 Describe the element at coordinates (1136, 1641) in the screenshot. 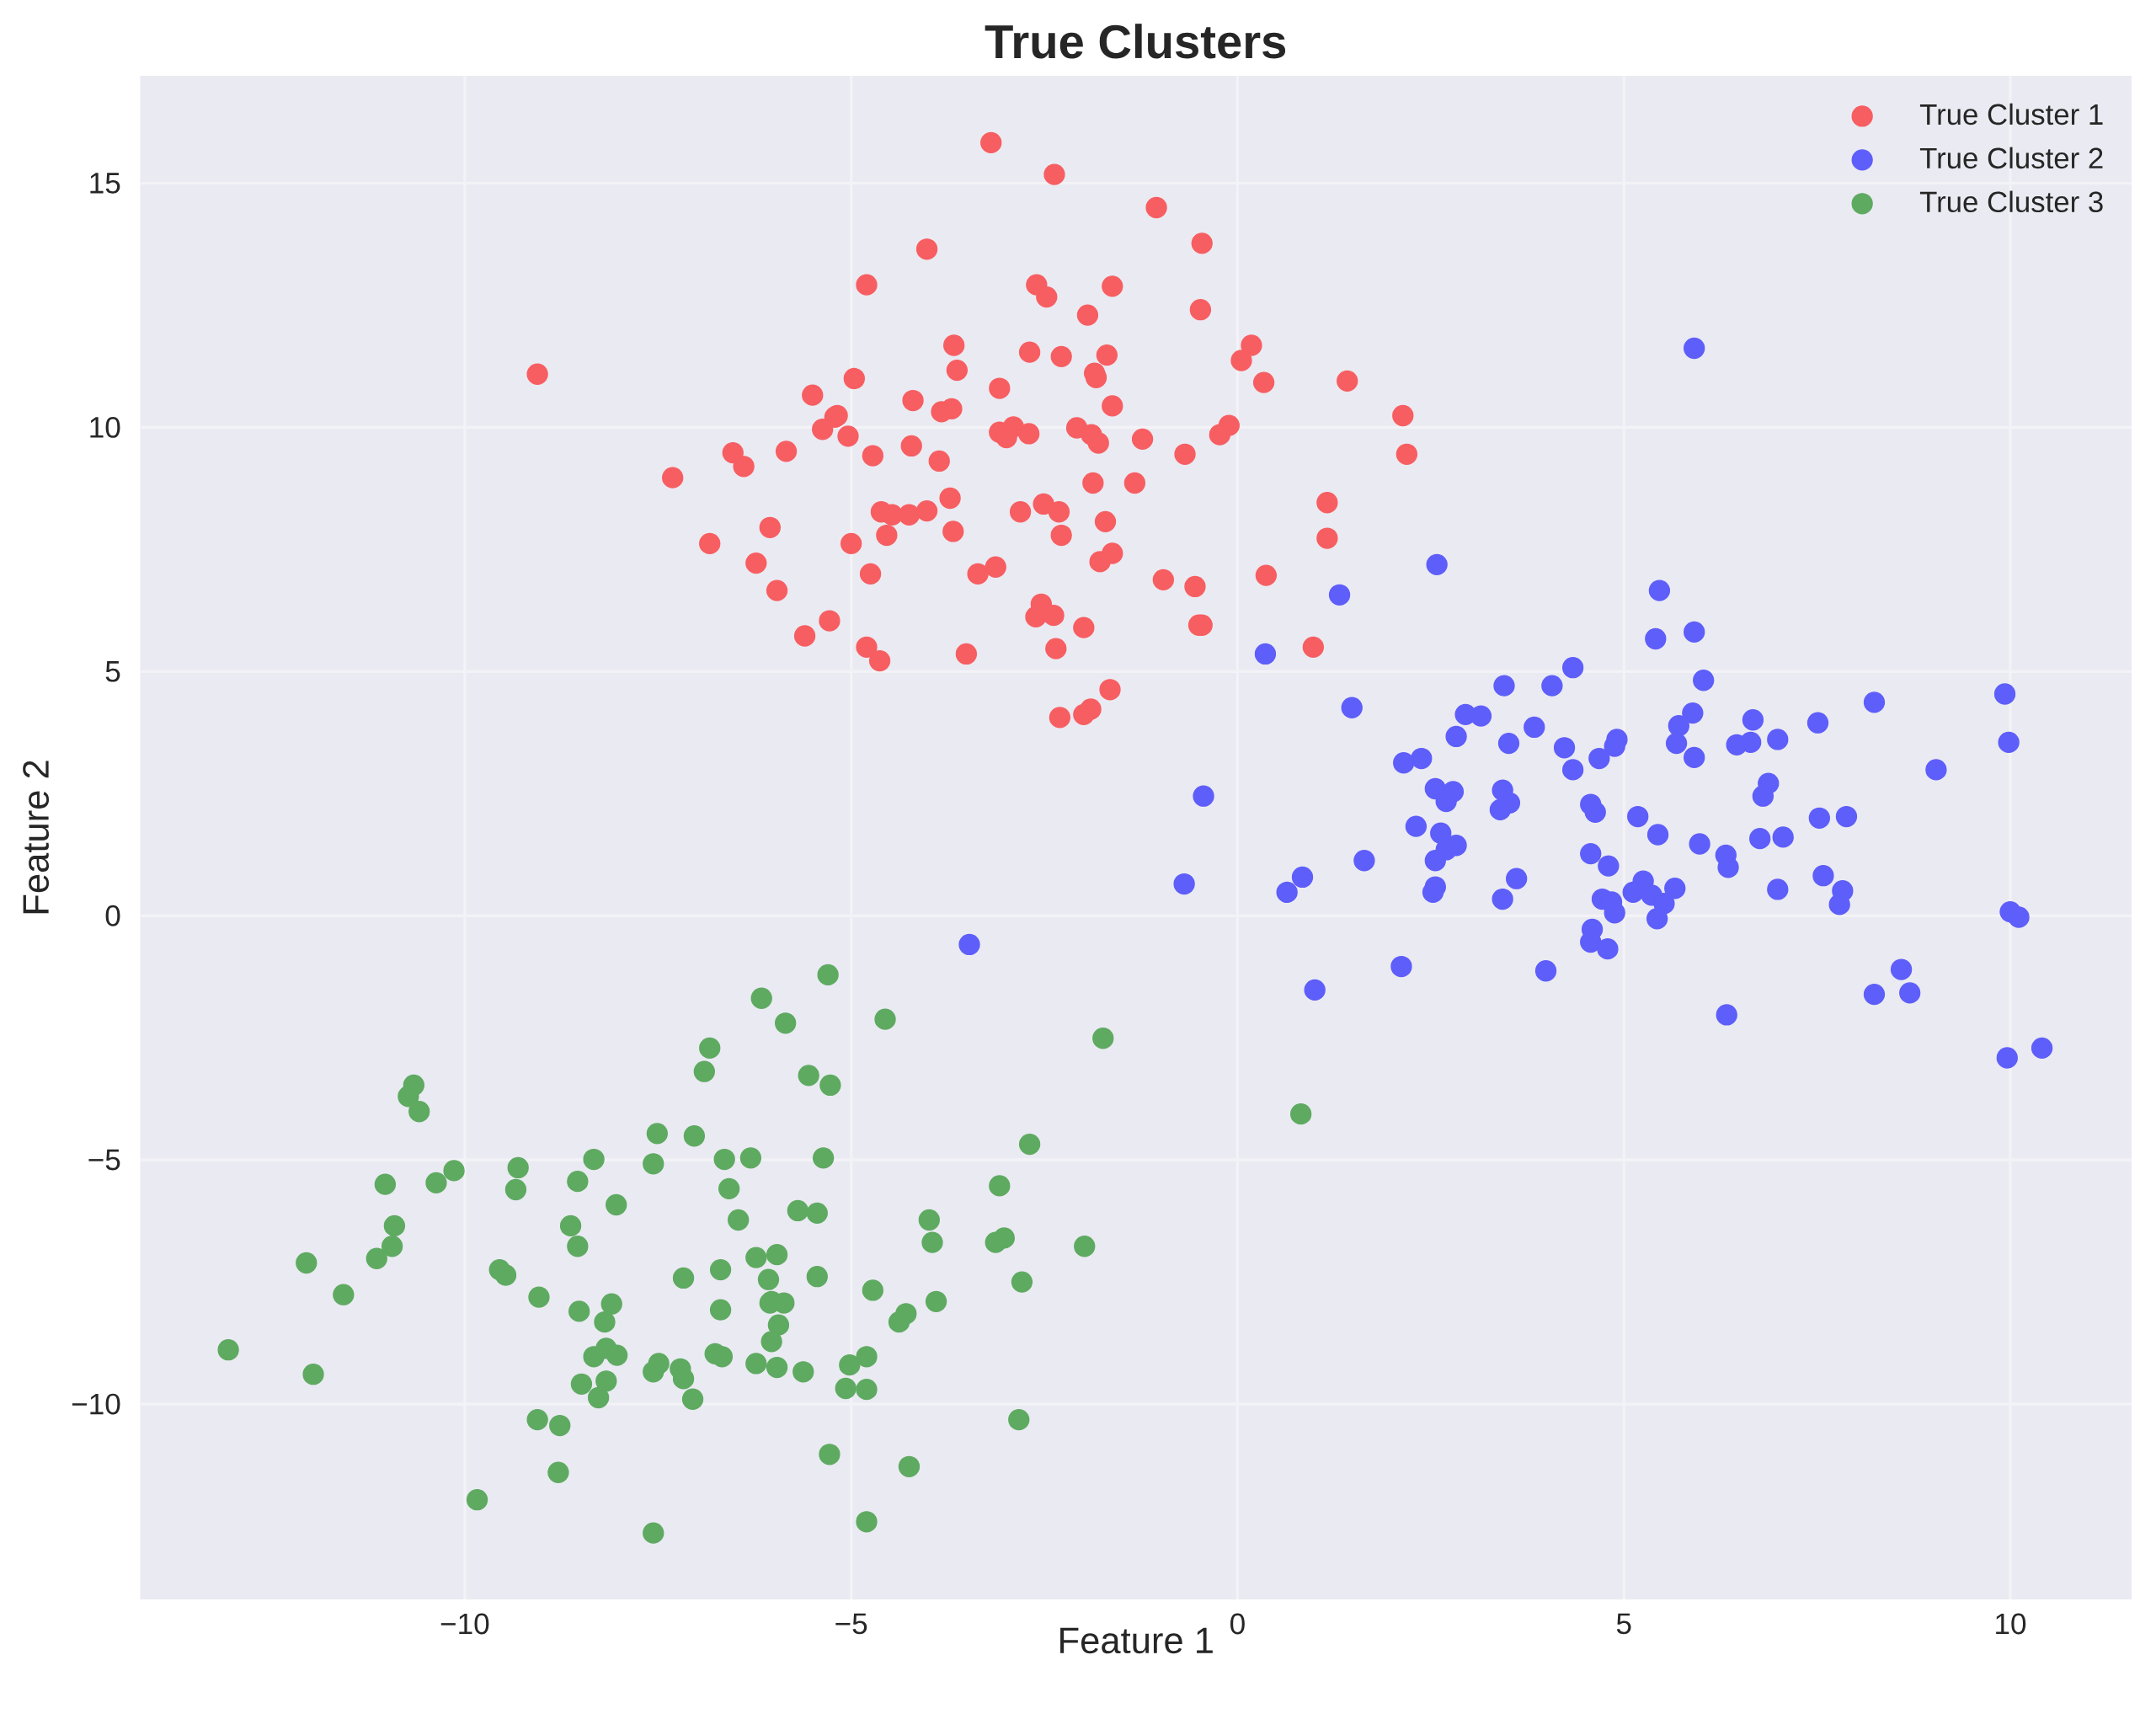

I see `x-axis-title: Feature 1` at that location.